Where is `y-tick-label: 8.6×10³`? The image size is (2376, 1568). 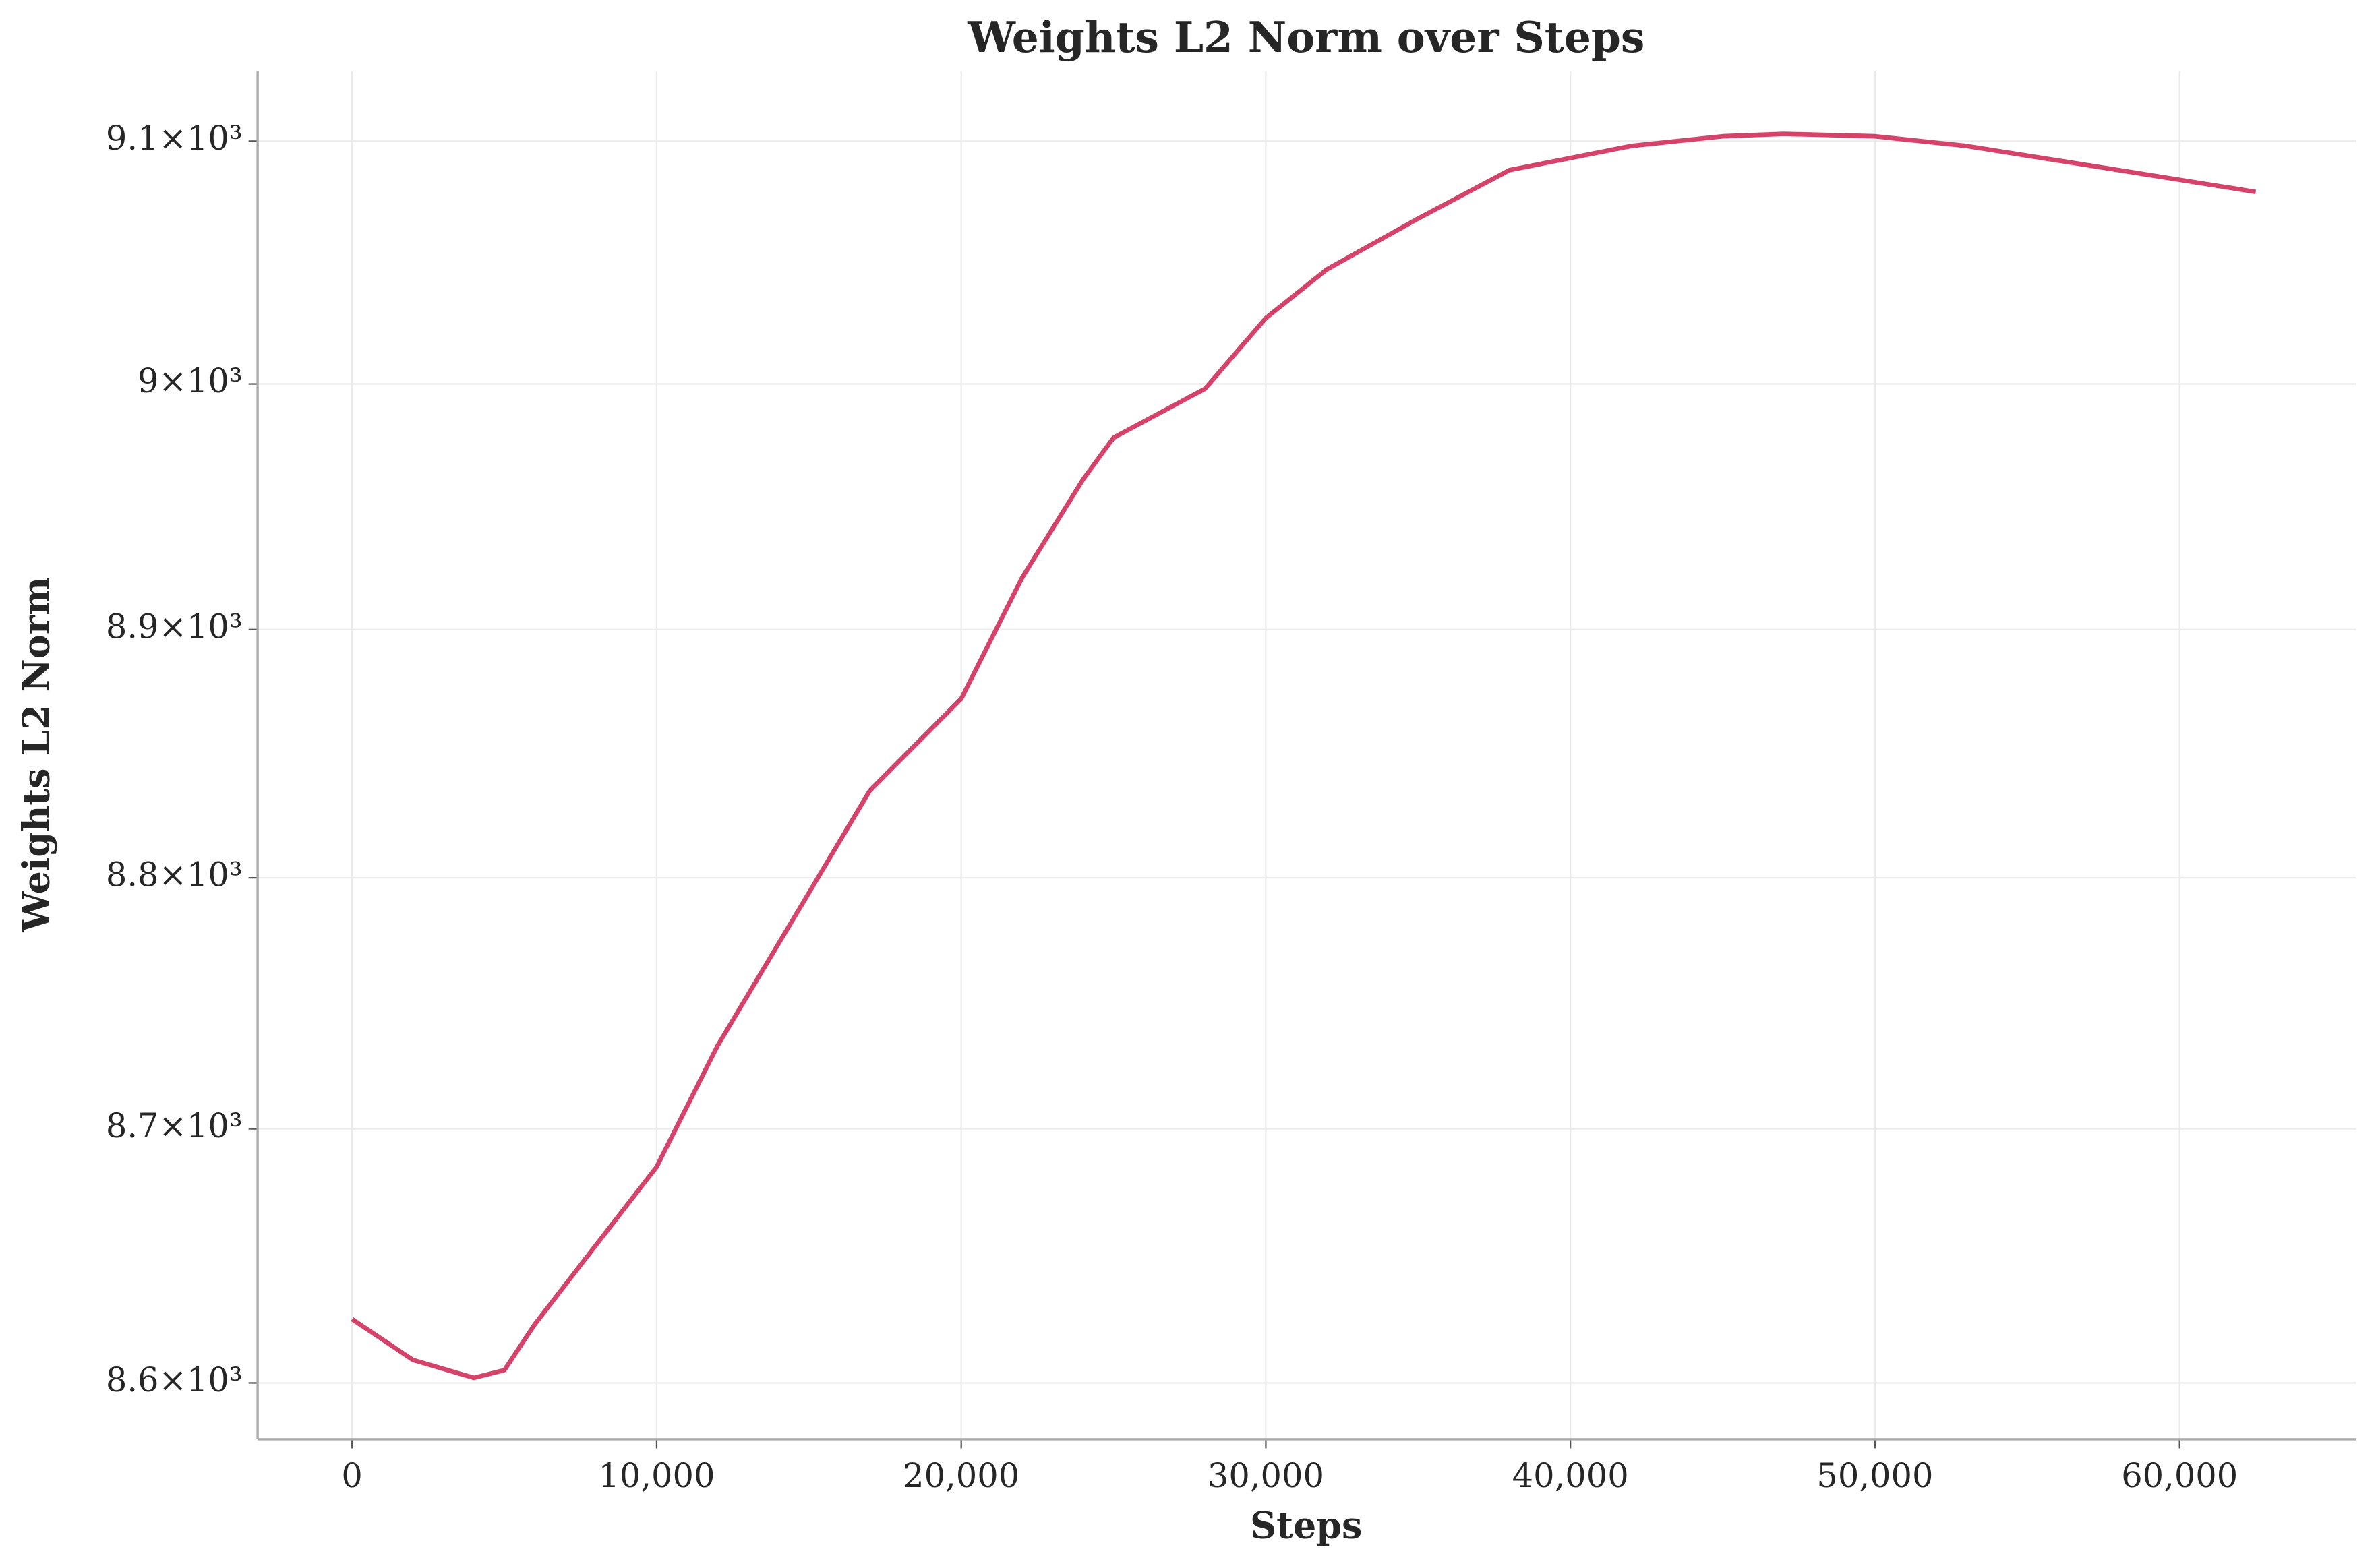 y-tick-label: 8.6×10³ is located at coordinates (174, 1379).